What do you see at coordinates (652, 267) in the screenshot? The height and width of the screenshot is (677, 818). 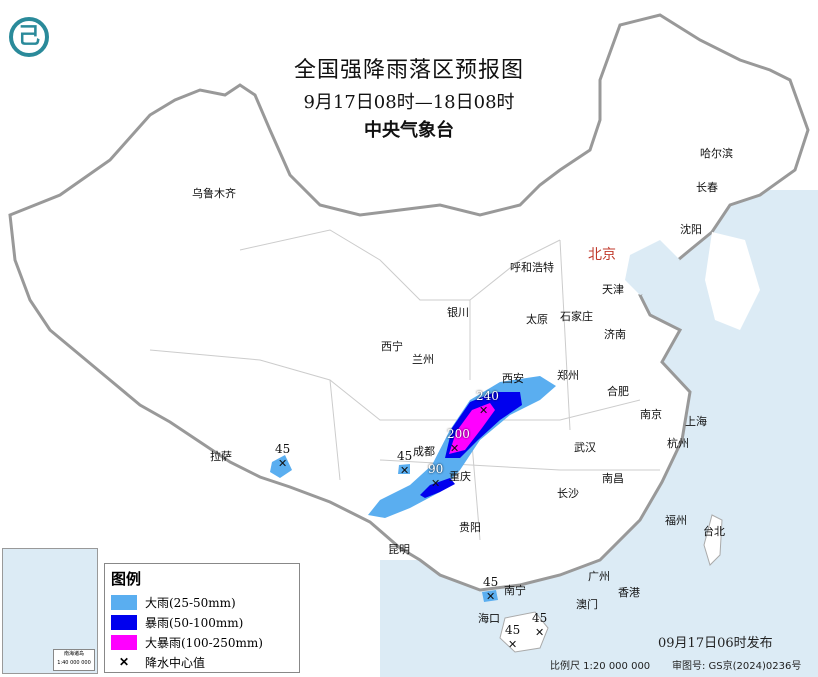 I see `bohai-sea` at bounding box center [652, 267].